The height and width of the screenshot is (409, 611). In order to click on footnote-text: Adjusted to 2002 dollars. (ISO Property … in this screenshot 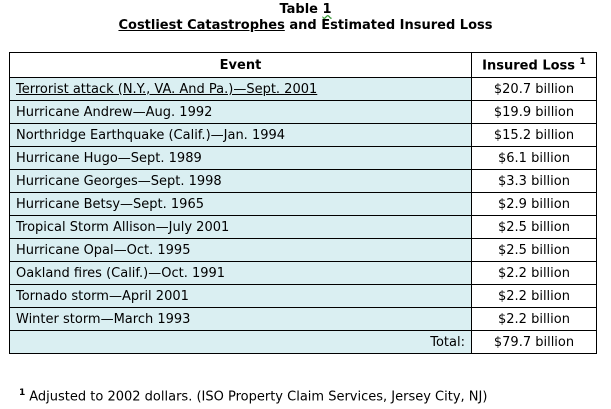, I will do `click(258, 397)`.